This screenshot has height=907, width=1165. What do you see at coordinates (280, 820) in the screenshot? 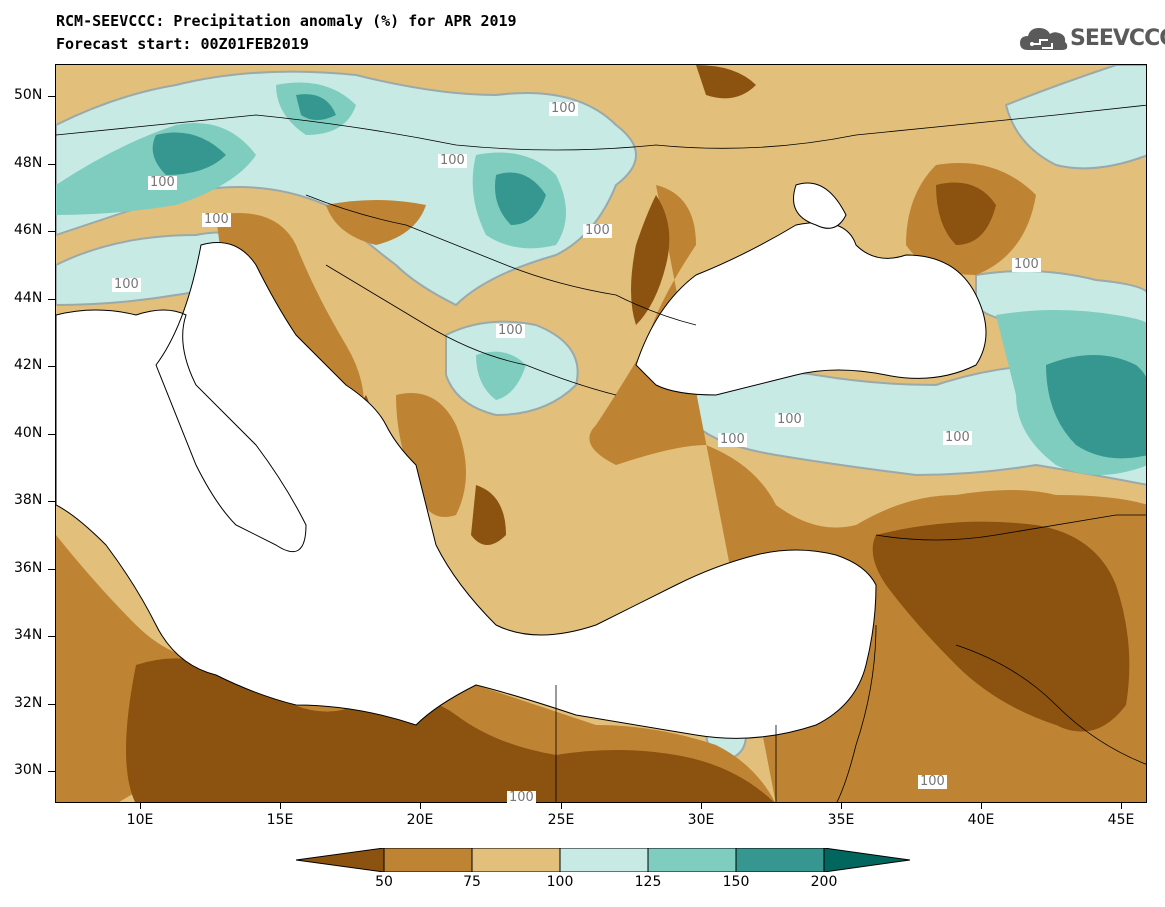
I see `lon-label: 15E` at bounding box center [280, 820].